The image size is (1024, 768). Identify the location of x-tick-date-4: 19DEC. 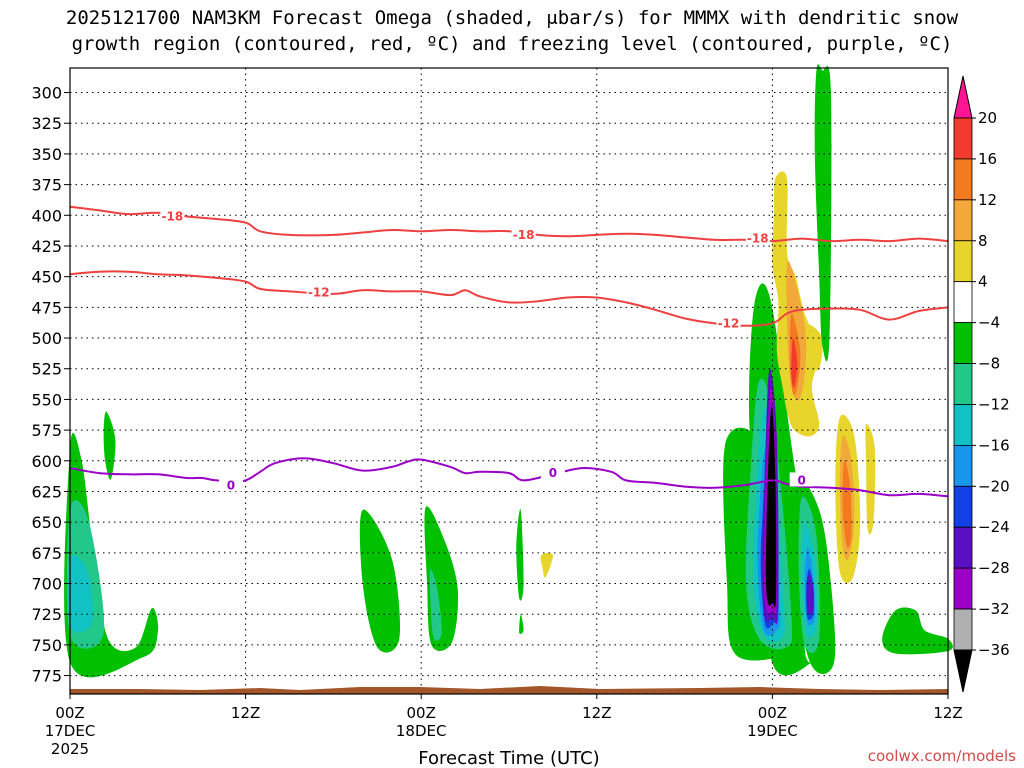
(772, 731).